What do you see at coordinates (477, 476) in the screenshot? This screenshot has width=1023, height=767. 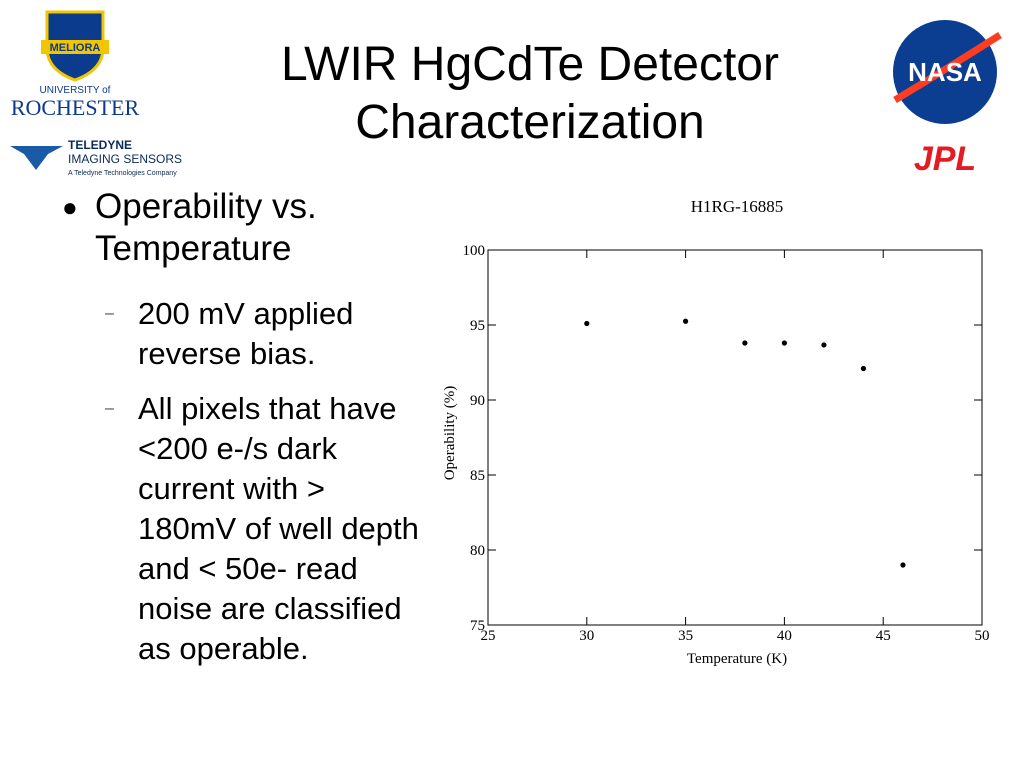 I see `y-tick-label: 85` at bounding box center [477, 476].